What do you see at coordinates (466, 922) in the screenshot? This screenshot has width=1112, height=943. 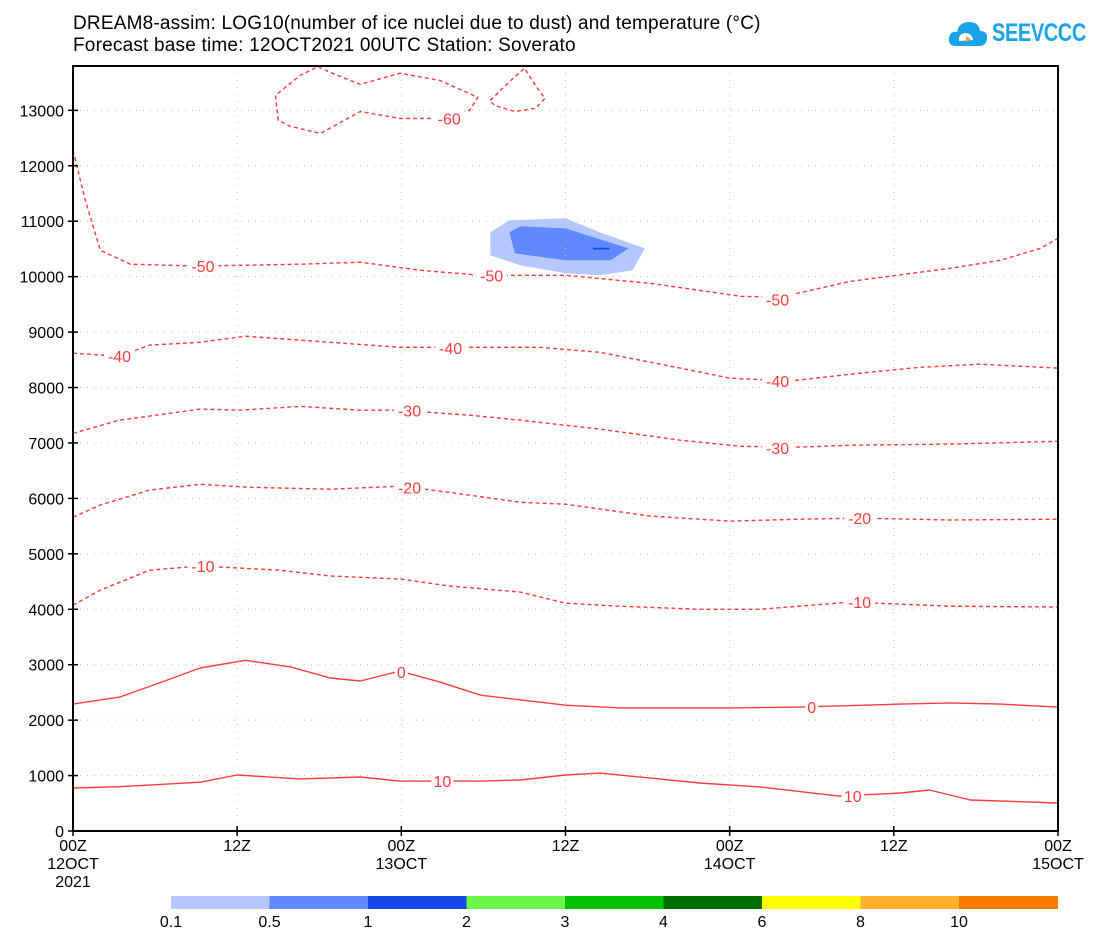 I see `colorbar-label: 2` at bounding box center [466, 922].